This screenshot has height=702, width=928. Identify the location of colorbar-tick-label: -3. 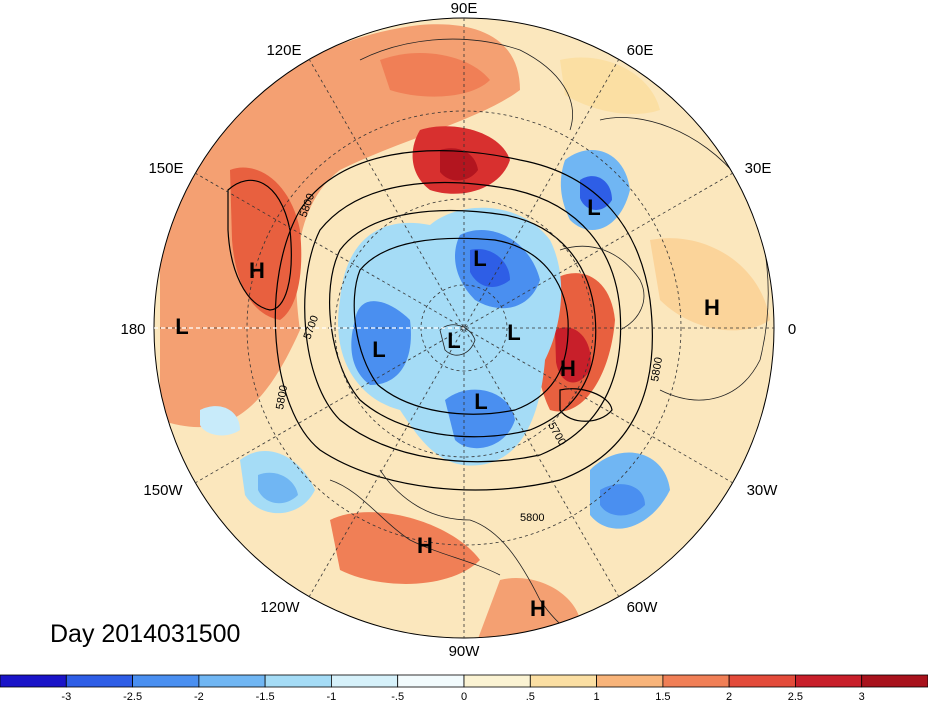
(66, 696).